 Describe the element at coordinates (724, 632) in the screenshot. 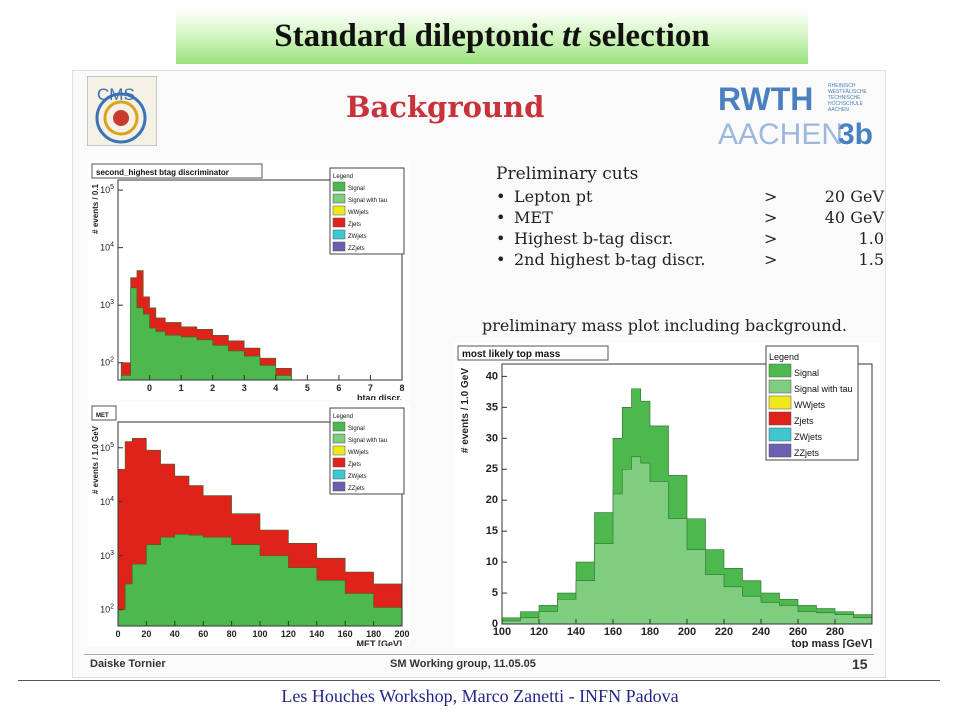

I see `x-tick-label: 220` at that location.